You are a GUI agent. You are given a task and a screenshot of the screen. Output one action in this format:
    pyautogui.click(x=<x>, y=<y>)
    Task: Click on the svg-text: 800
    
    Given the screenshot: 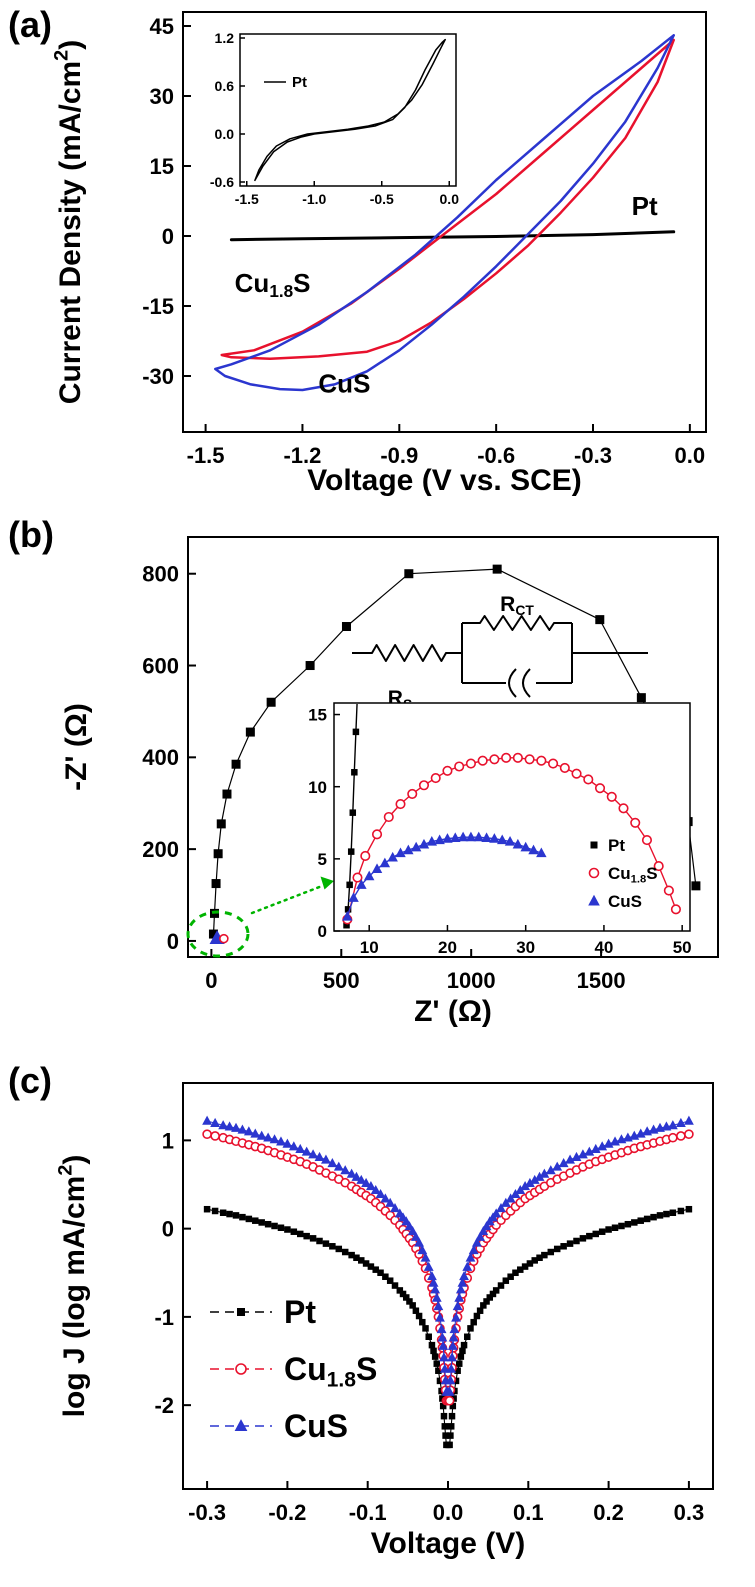 What is the action you would take?
    pyautogui.click(x=160, y=574)
    